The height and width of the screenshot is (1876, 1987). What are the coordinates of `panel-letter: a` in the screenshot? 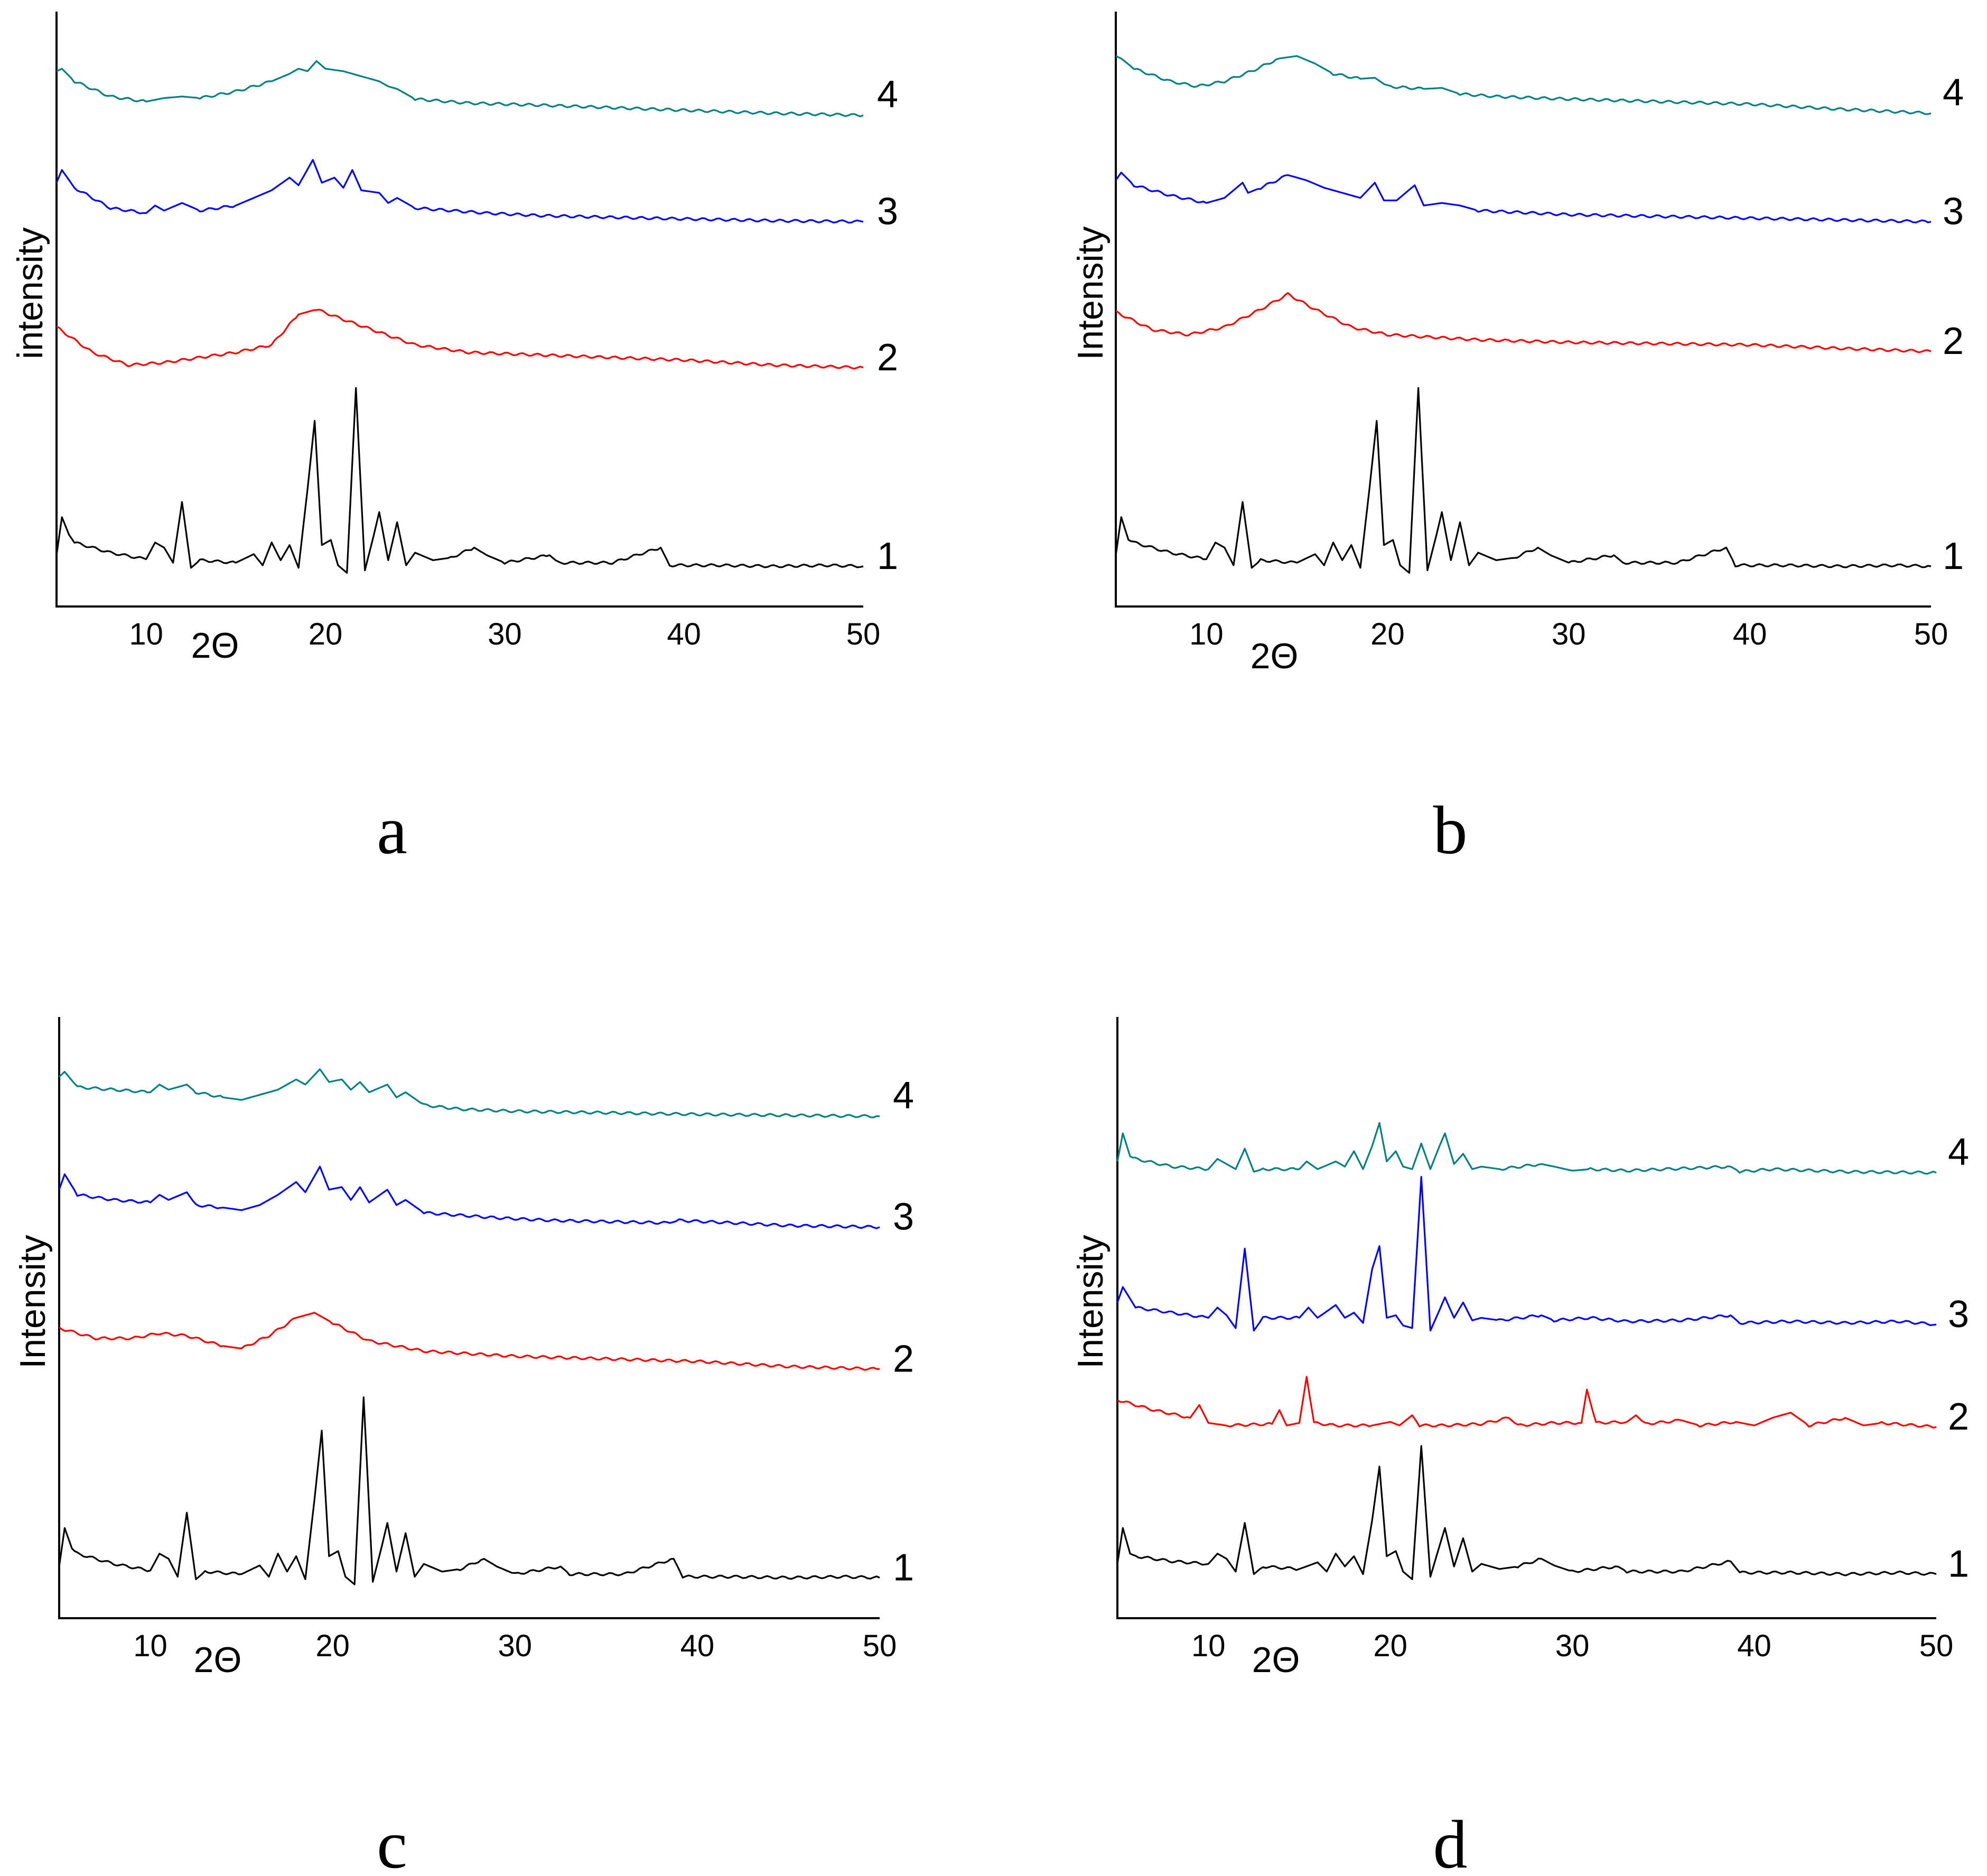 It's located at (392, 830).